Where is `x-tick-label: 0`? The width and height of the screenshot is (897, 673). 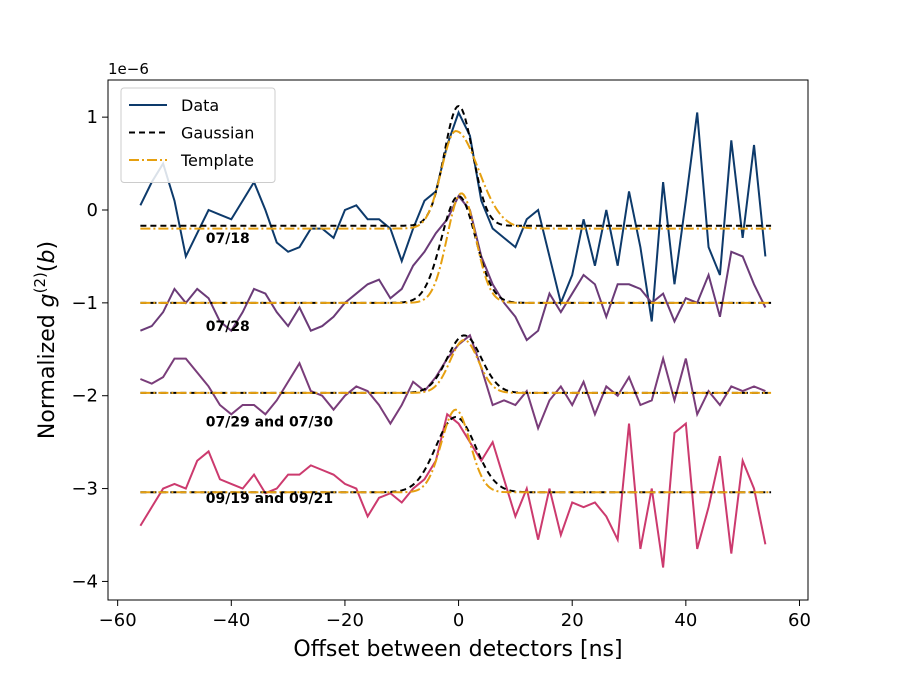
x-tick-label: 0 is located at coordinates (458, 620).